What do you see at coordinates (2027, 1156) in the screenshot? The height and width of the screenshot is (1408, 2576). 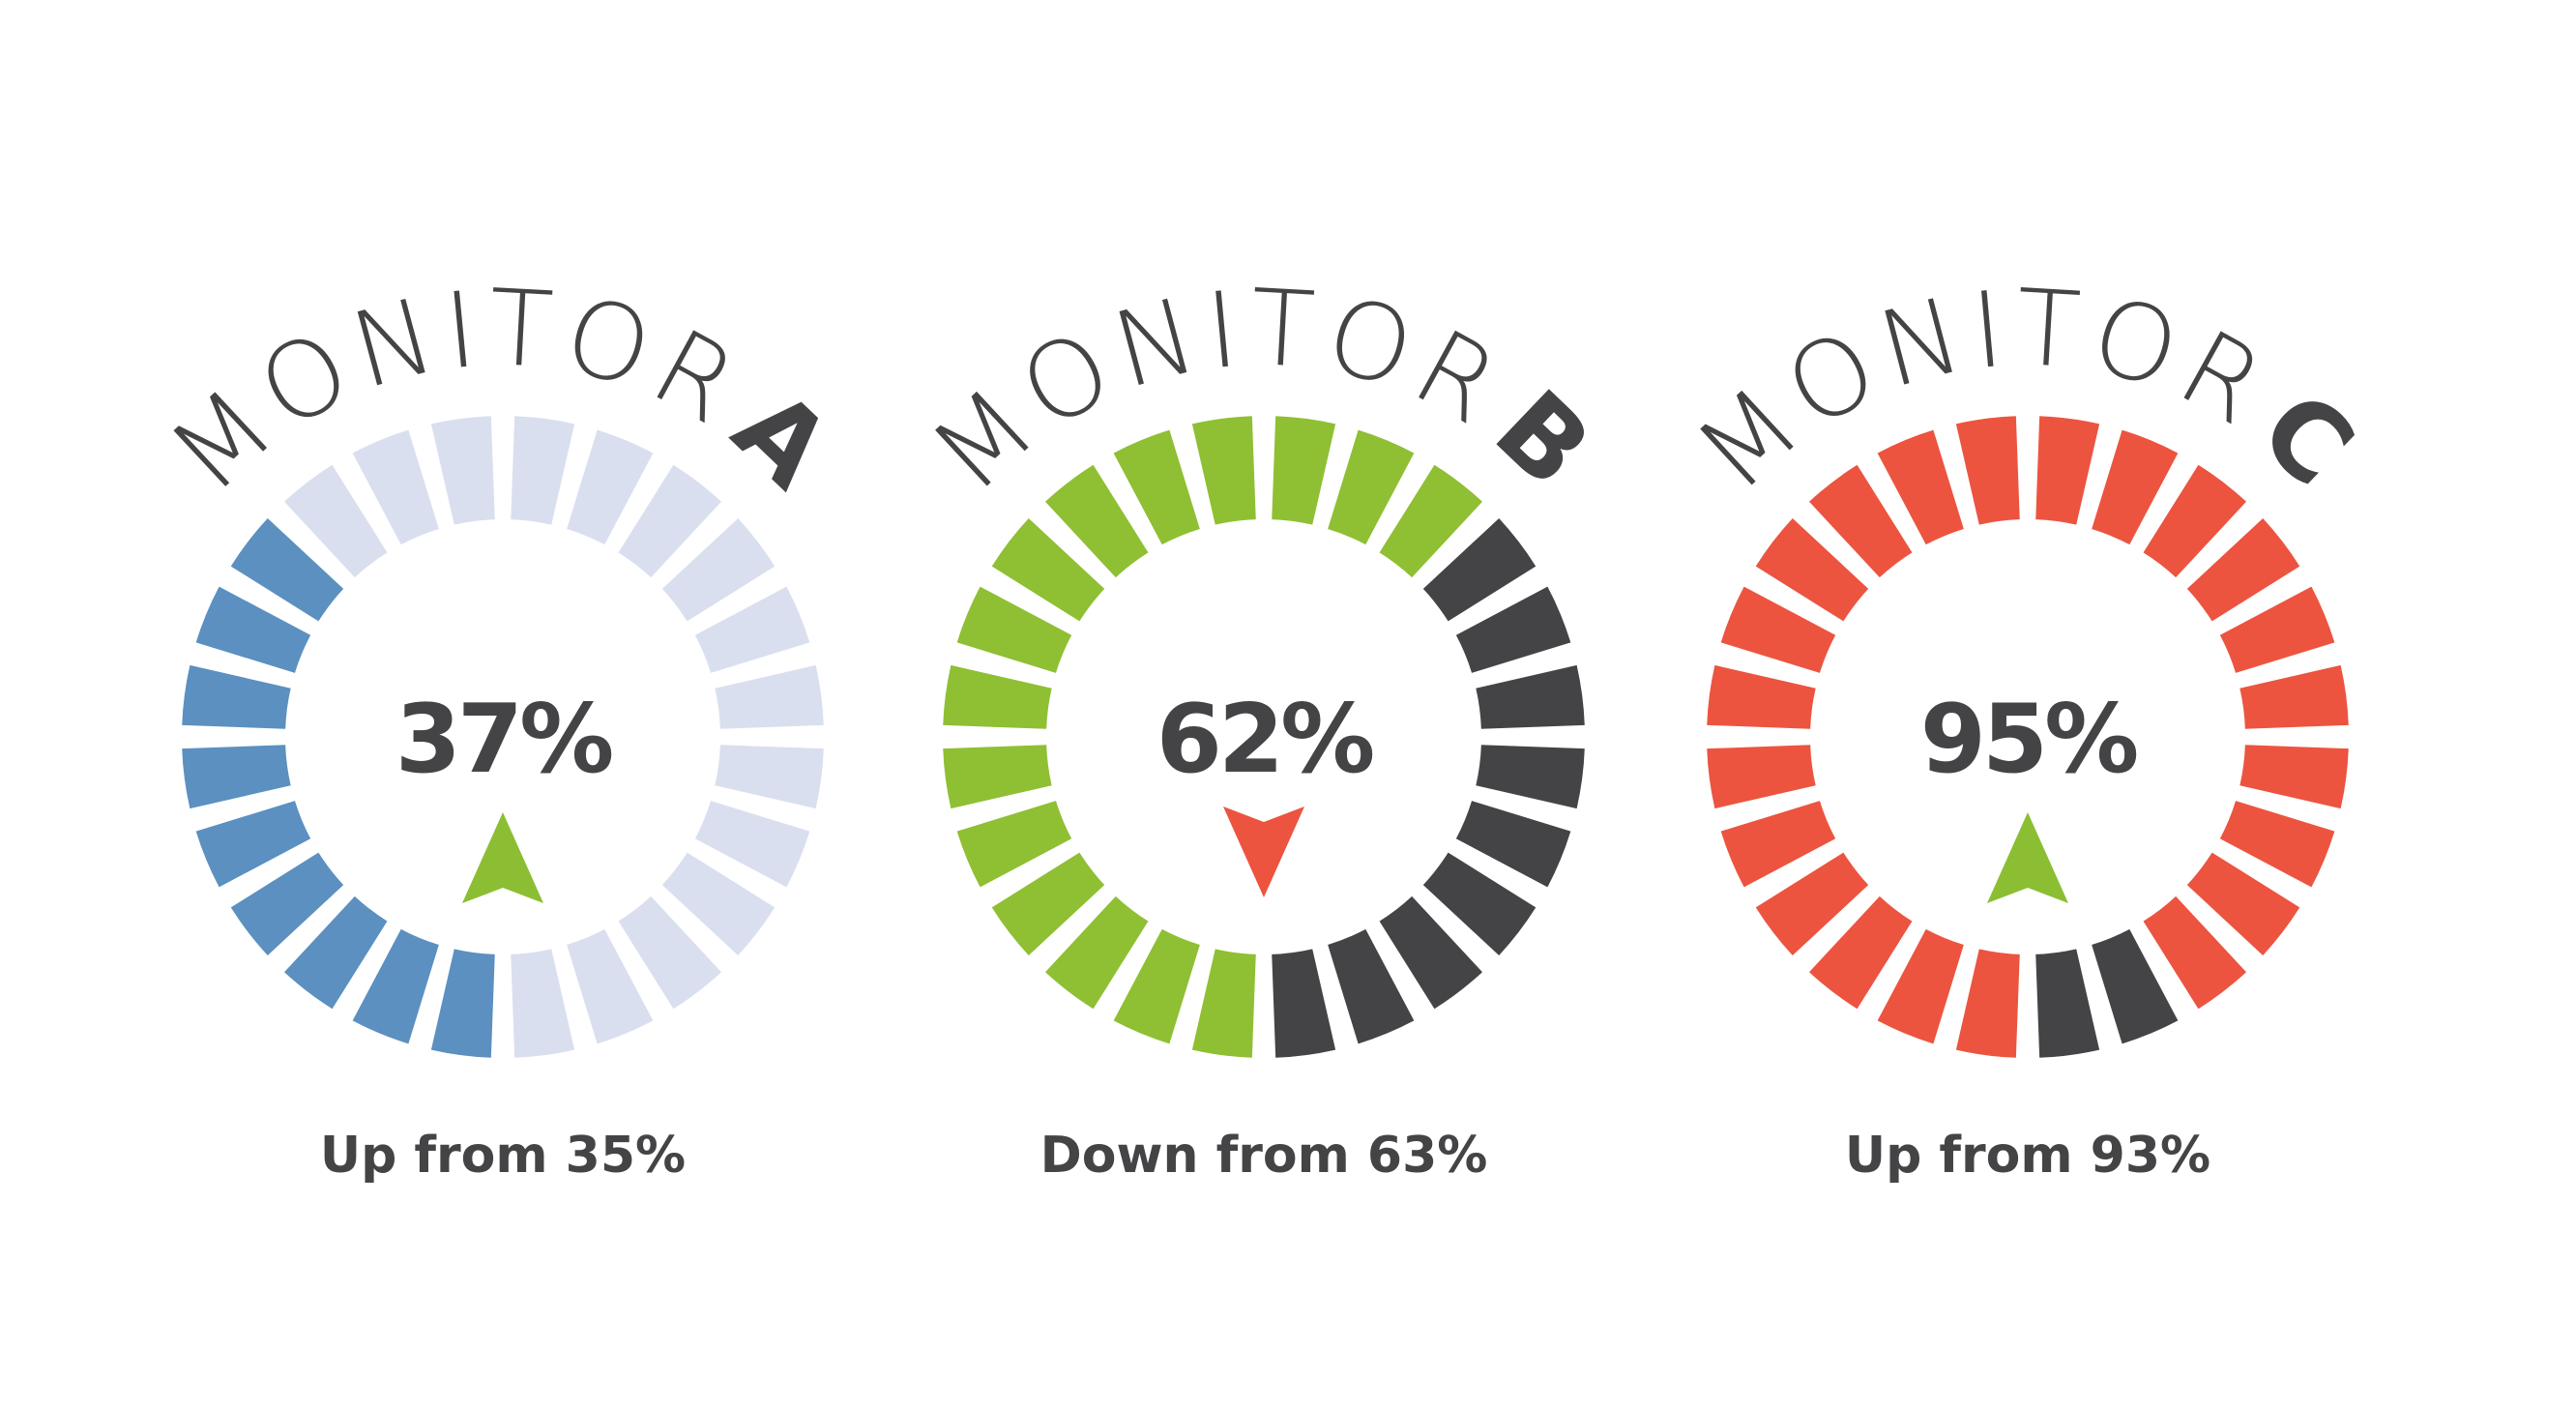 I see `gauge-subtitle: Up from 93%` at bounding box center [2027, 1156].